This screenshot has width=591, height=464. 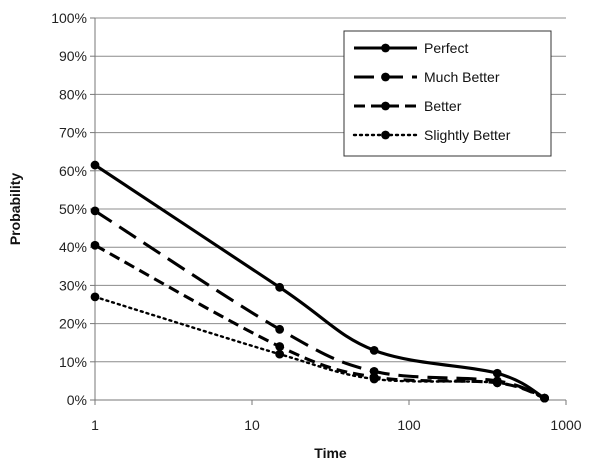 What do you see at coordinates (443, 106) in the screenshot?
I see `legend-label-3: Better` at bounding box center [443, 106].